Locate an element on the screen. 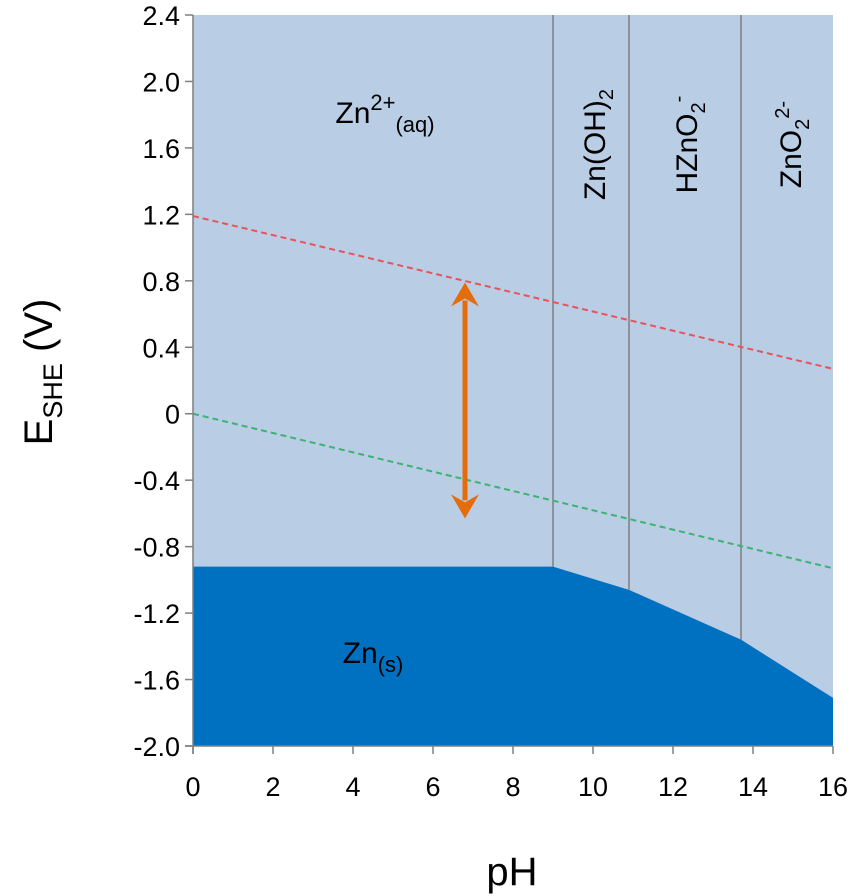  y-tick-label: 2.4 is located at coordinates (161, 16).